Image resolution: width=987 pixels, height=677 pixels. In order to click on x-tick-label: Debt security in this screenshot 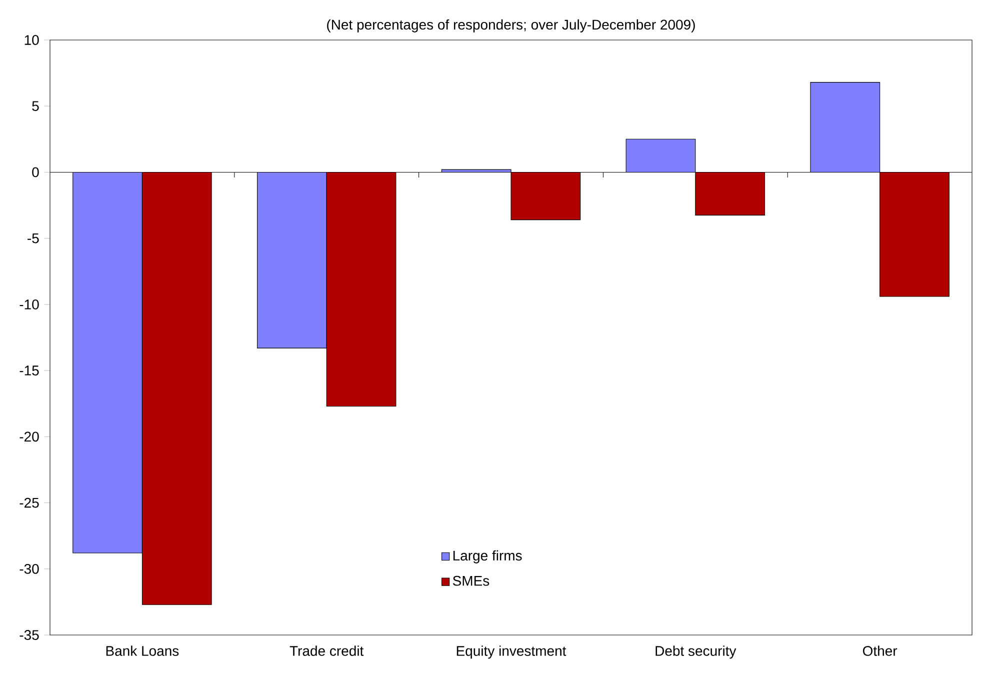, I will do `click(696, 652)`.